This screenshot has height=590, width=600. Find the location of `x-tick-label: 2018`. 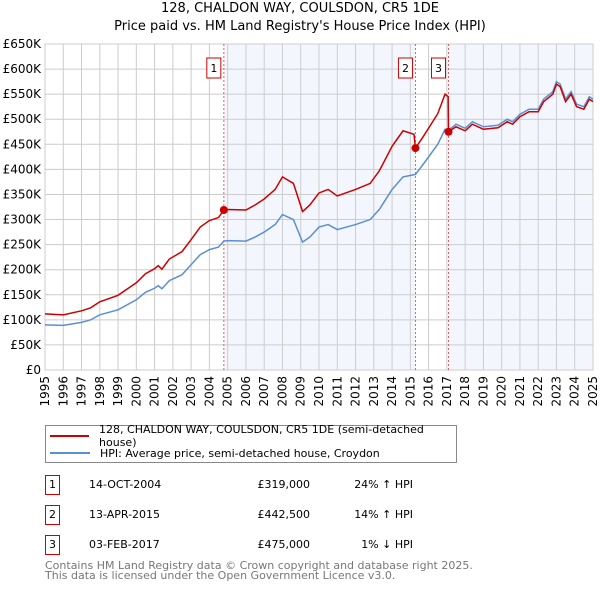

x-tick-label: 2018 is located at coordinates (465, 391).